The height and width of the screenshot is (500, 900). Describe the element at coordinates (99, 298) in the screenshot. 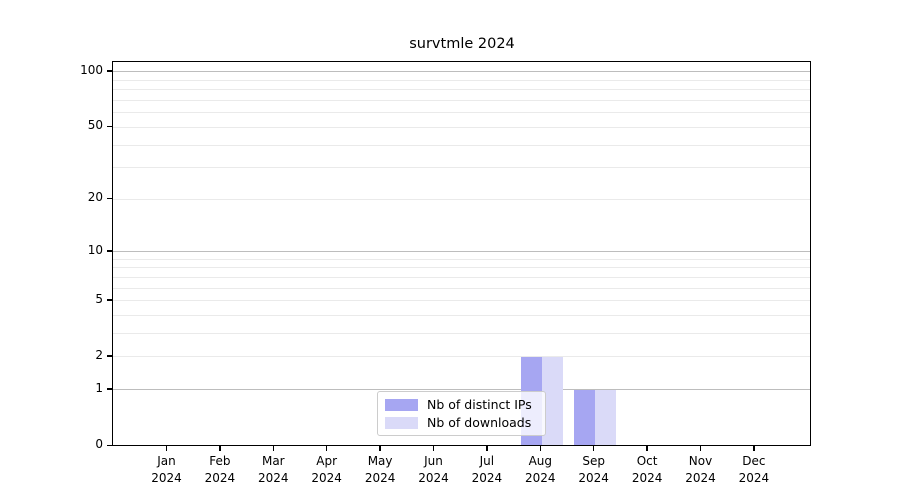

I see `y-tick-label: 5` at that location.